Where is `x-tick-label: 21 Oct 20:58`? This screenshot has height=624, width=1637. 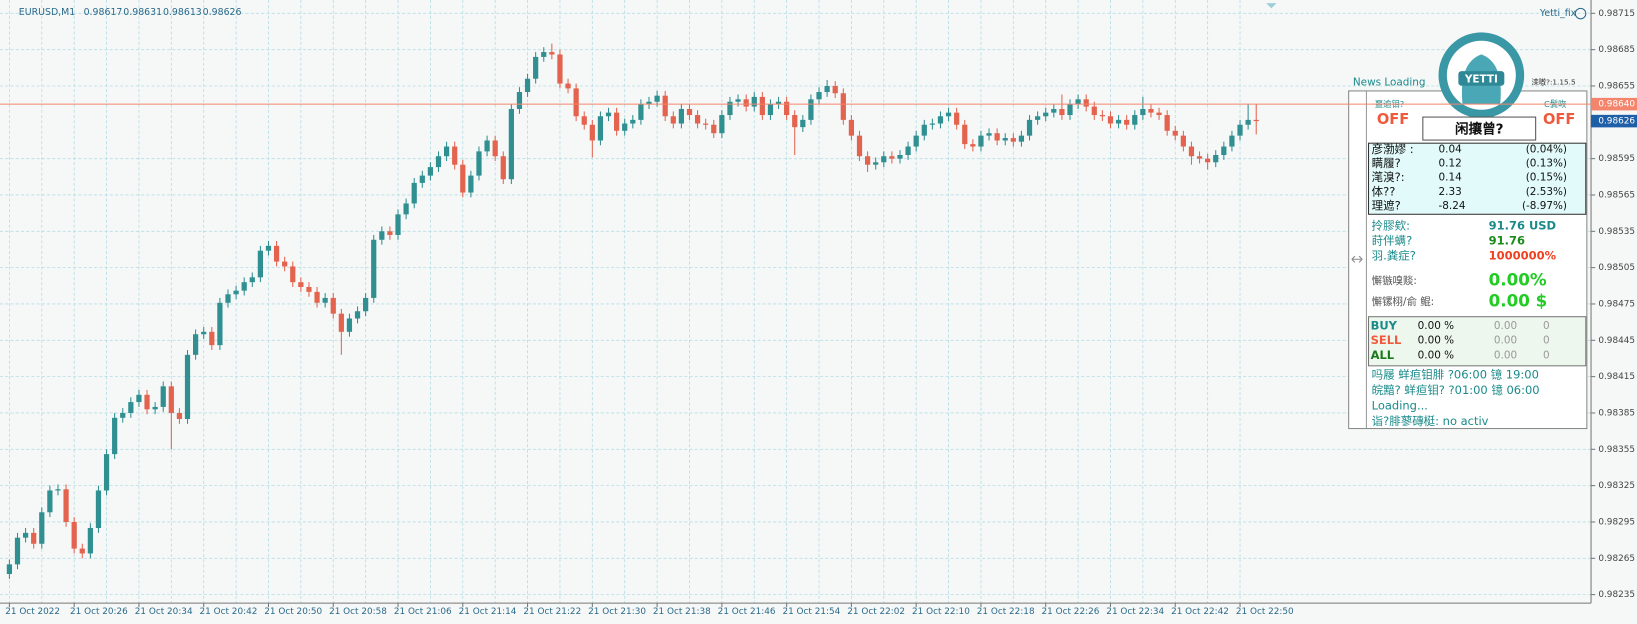
x-tick-label: 21 Oct 20:58 is located at coordinates (358, 612).